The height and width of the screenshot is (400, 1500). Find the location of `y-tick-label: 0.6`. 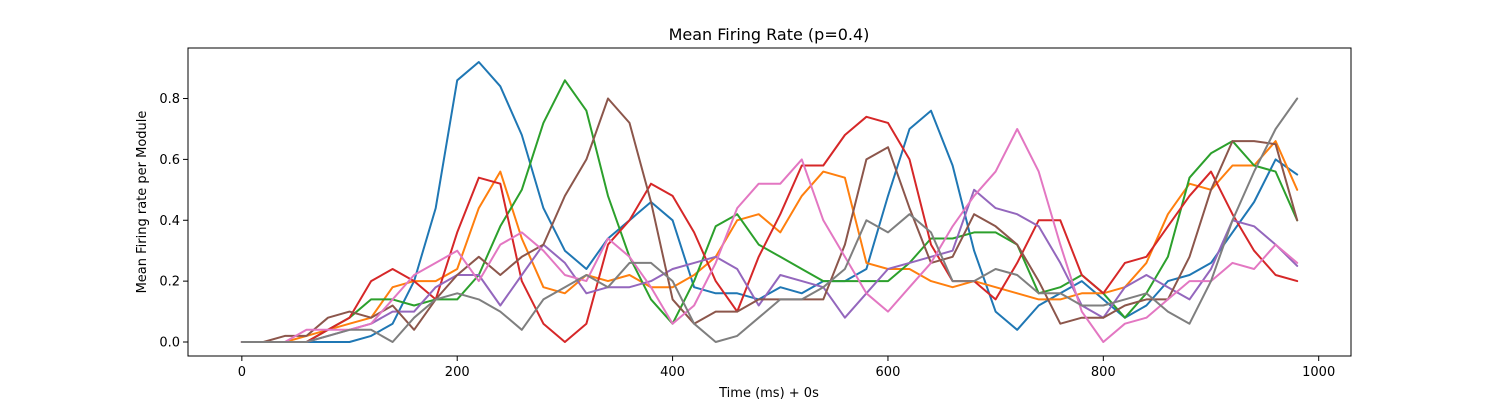

y-tick-label: 0.6 is located at coordinates (169, 160).